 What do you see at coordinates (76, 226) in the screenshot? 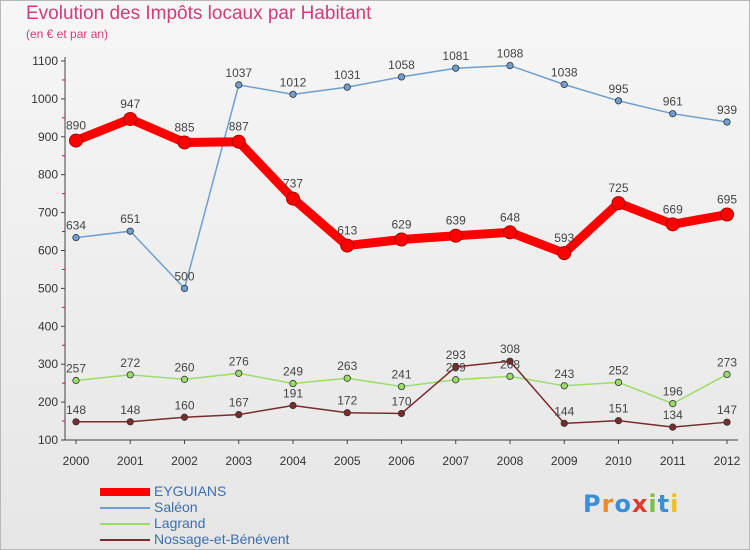
I see `data-label: 634` at bounding box center [76, 226].